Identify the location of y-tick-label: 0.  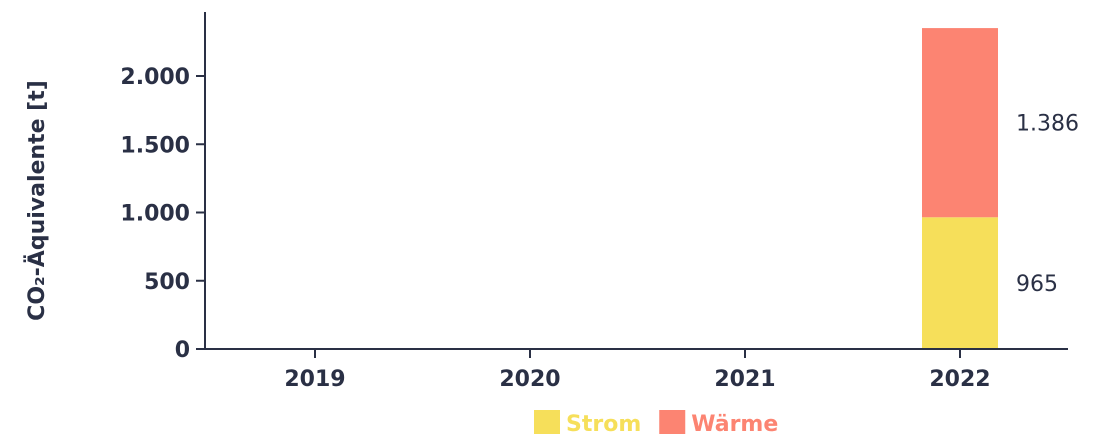
(182, 350).